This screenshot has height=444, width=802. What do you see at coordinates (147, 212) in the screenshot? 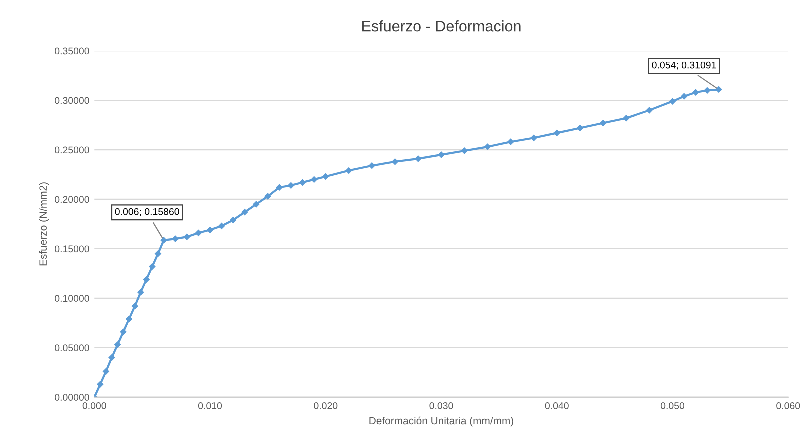
I see `annotation: 0.006; 0.15860` at bounding box center [147, 212].